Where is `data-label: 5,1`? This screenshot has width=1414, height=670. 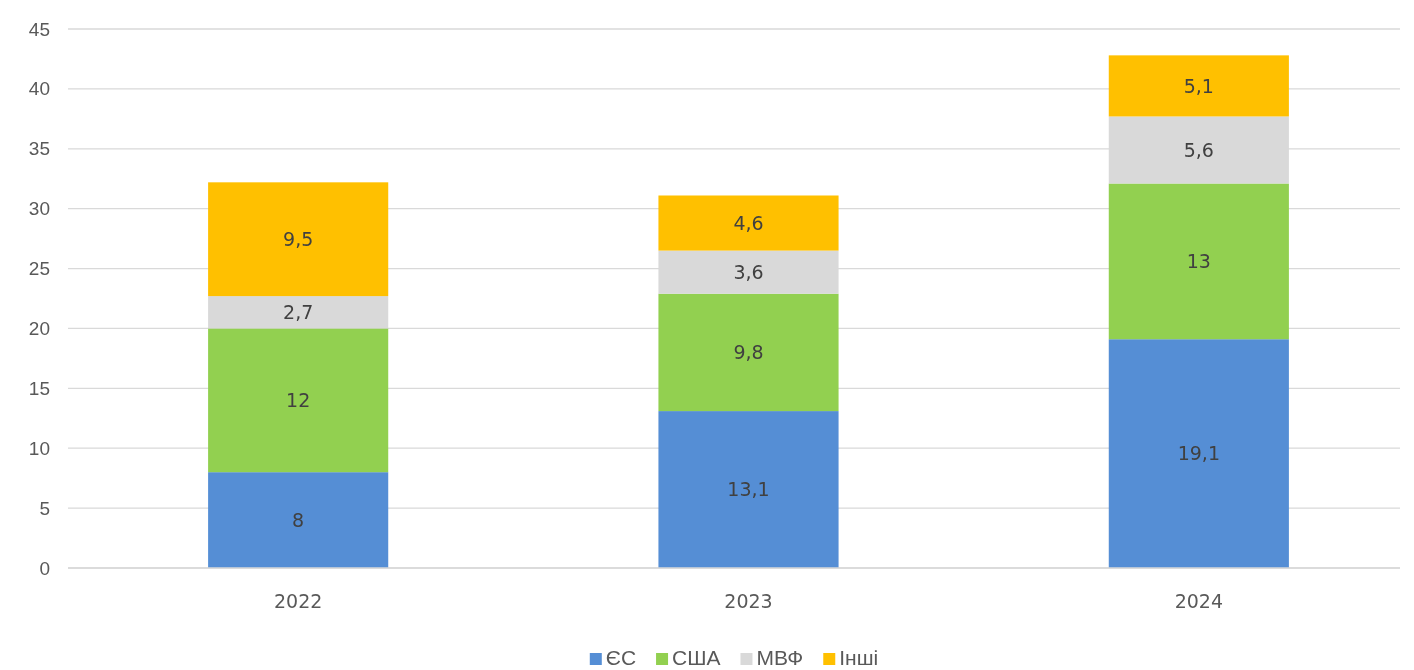 data-label: 5,1 is located at coordinates (1198, 85).